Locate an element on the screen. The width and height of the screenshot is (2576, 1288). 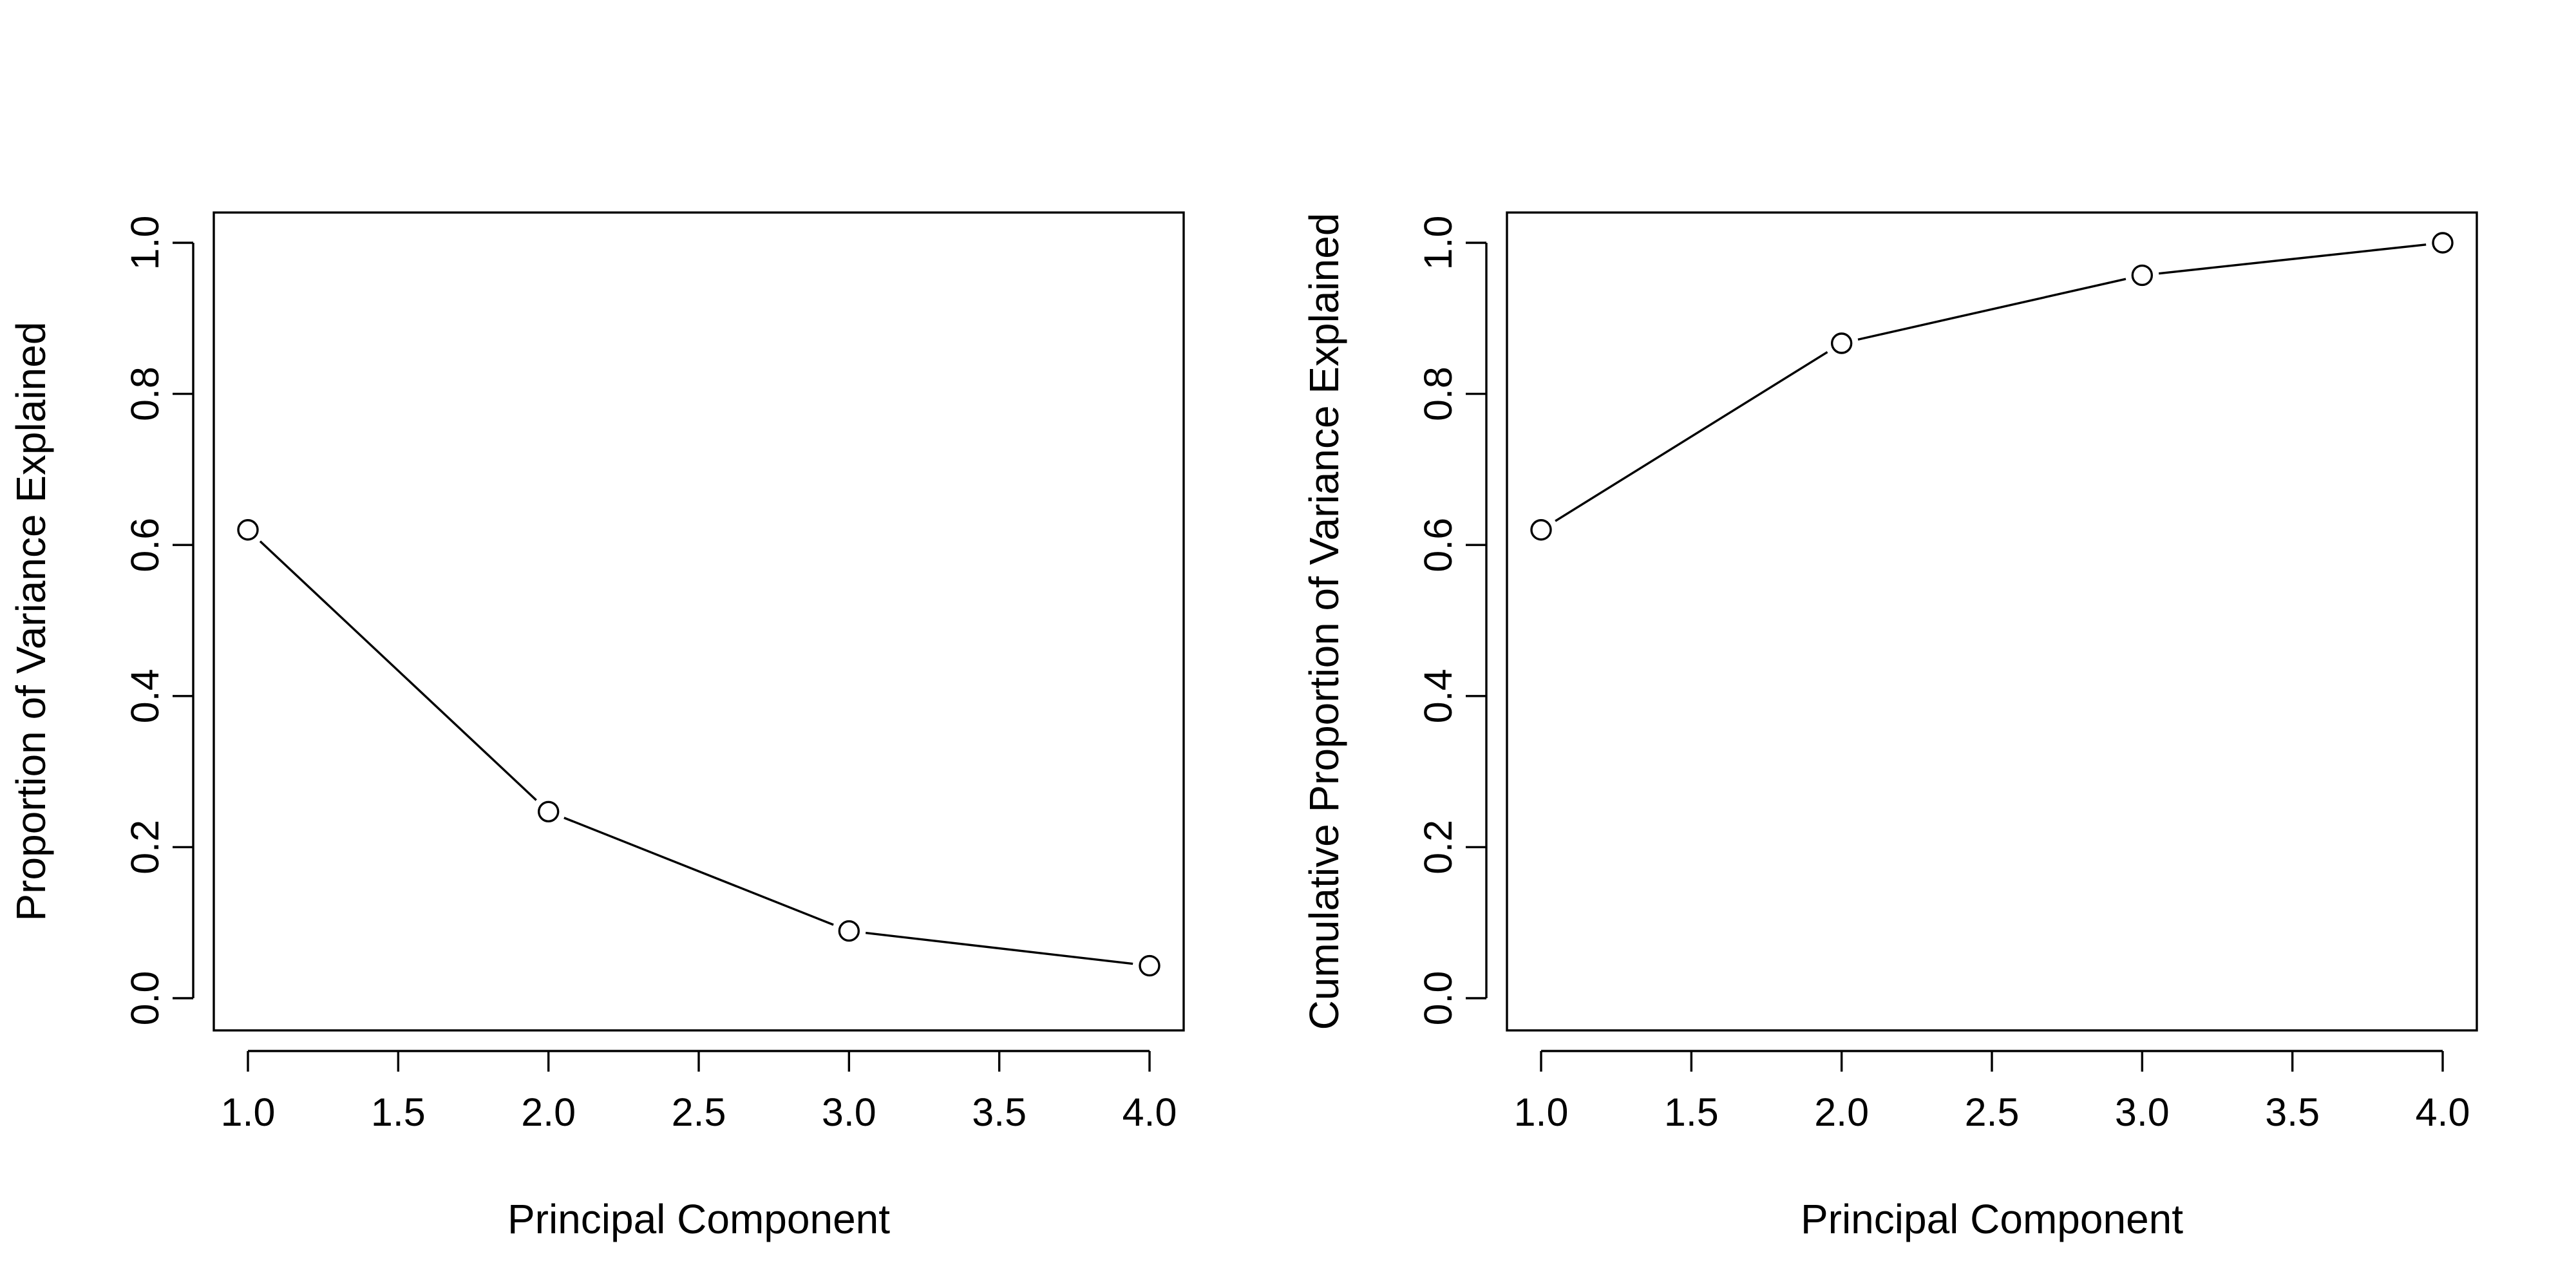
y-axis-title: Proportion of Variance Explained is located at coordinates (31, 622).